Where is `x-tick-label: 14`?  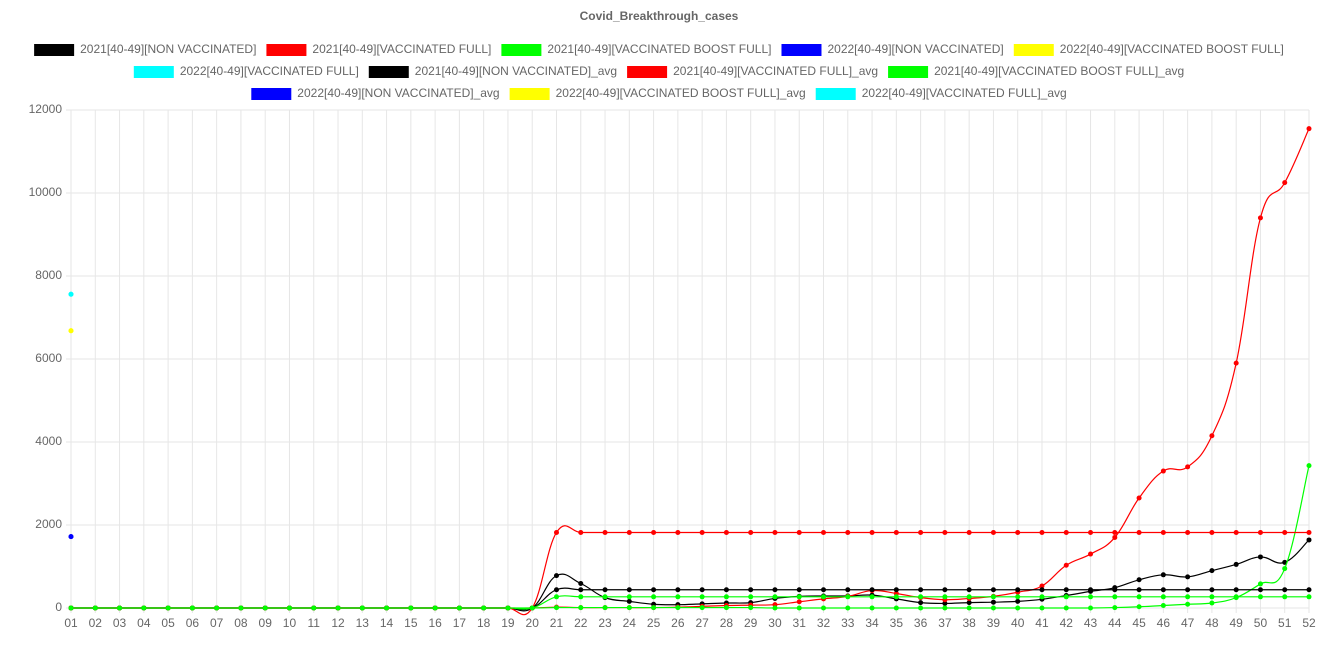
x-tick-label: 14 is located at coordinates (387, 623).